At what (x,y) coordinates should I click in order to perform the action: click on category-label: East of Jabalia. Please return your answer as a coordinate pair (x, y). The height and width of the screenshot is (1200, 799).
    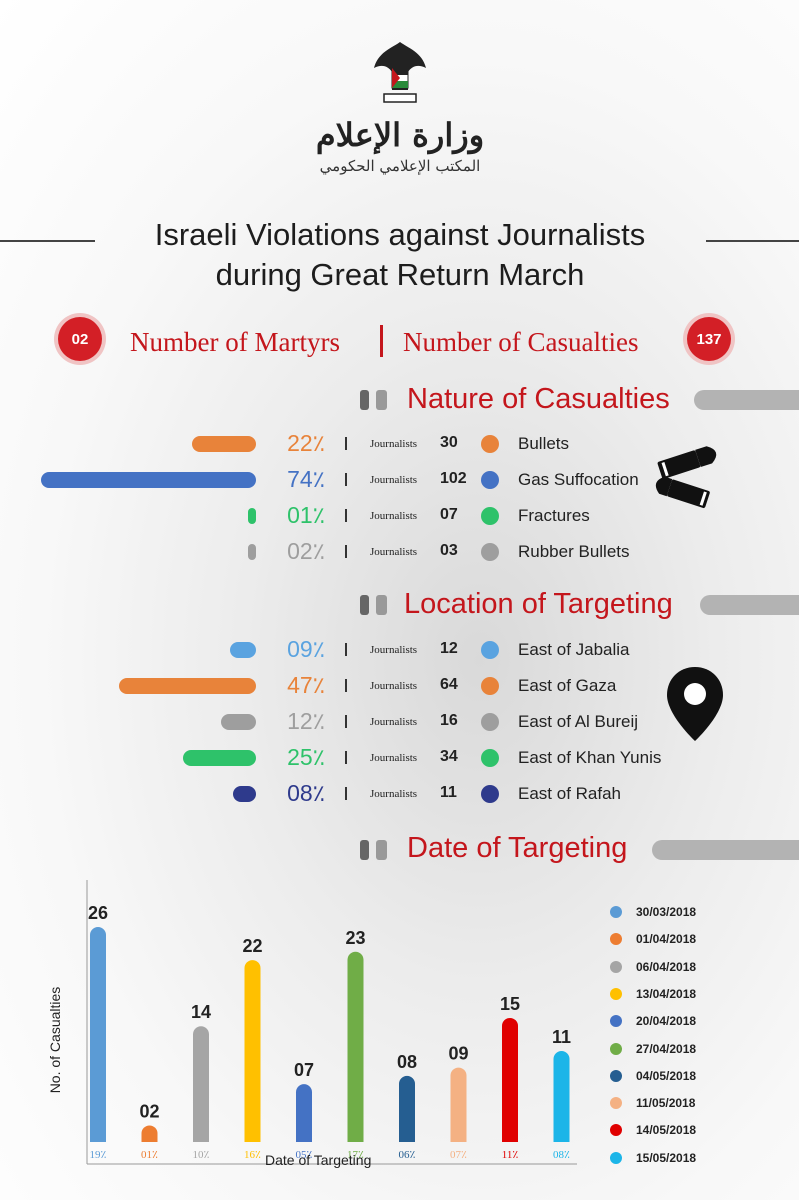
    Looking at the image, I should click on (574, 649).